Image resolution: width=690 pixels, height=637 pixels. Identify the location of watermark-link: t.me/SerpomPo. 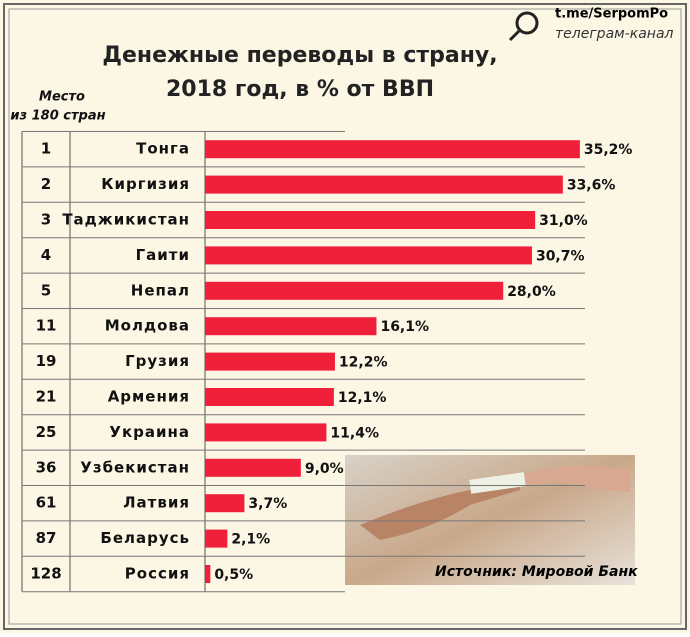
(611, 14).